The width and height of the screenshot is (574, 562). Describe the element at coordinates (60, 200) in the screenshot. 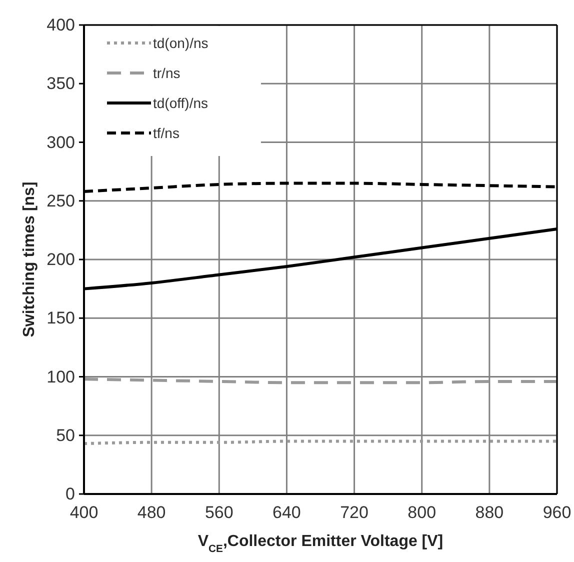

I see `y-tick-label: 250` at that location.